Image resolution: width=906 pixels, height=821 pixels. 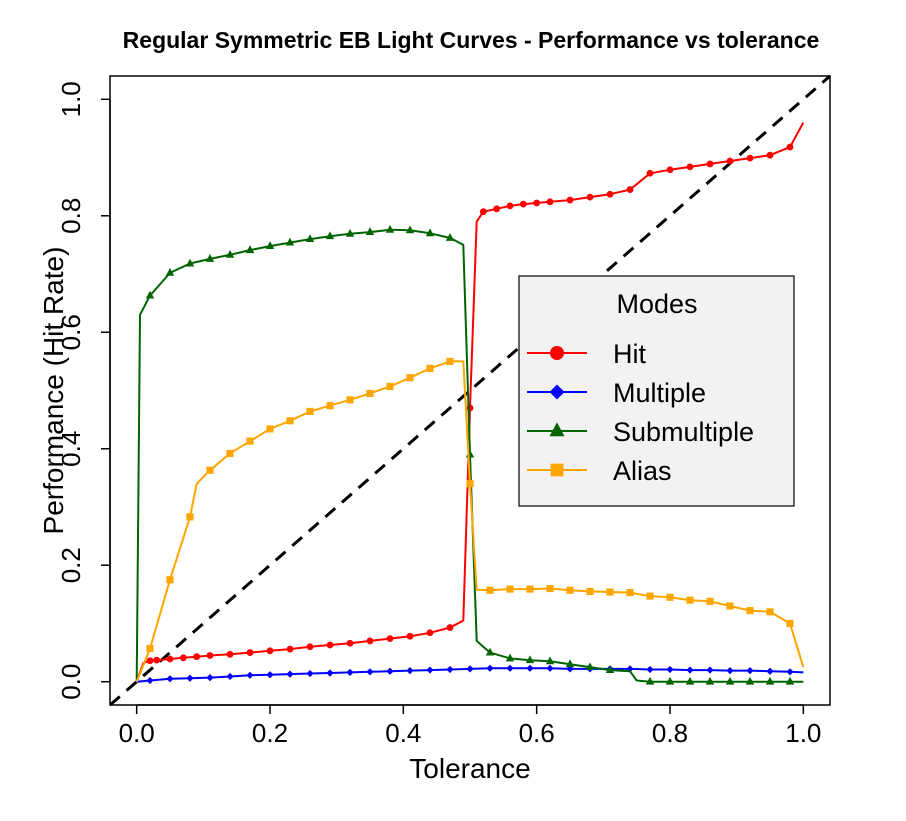 I want to click on legend-item-alias: Alias, so click(x=599, y=471).